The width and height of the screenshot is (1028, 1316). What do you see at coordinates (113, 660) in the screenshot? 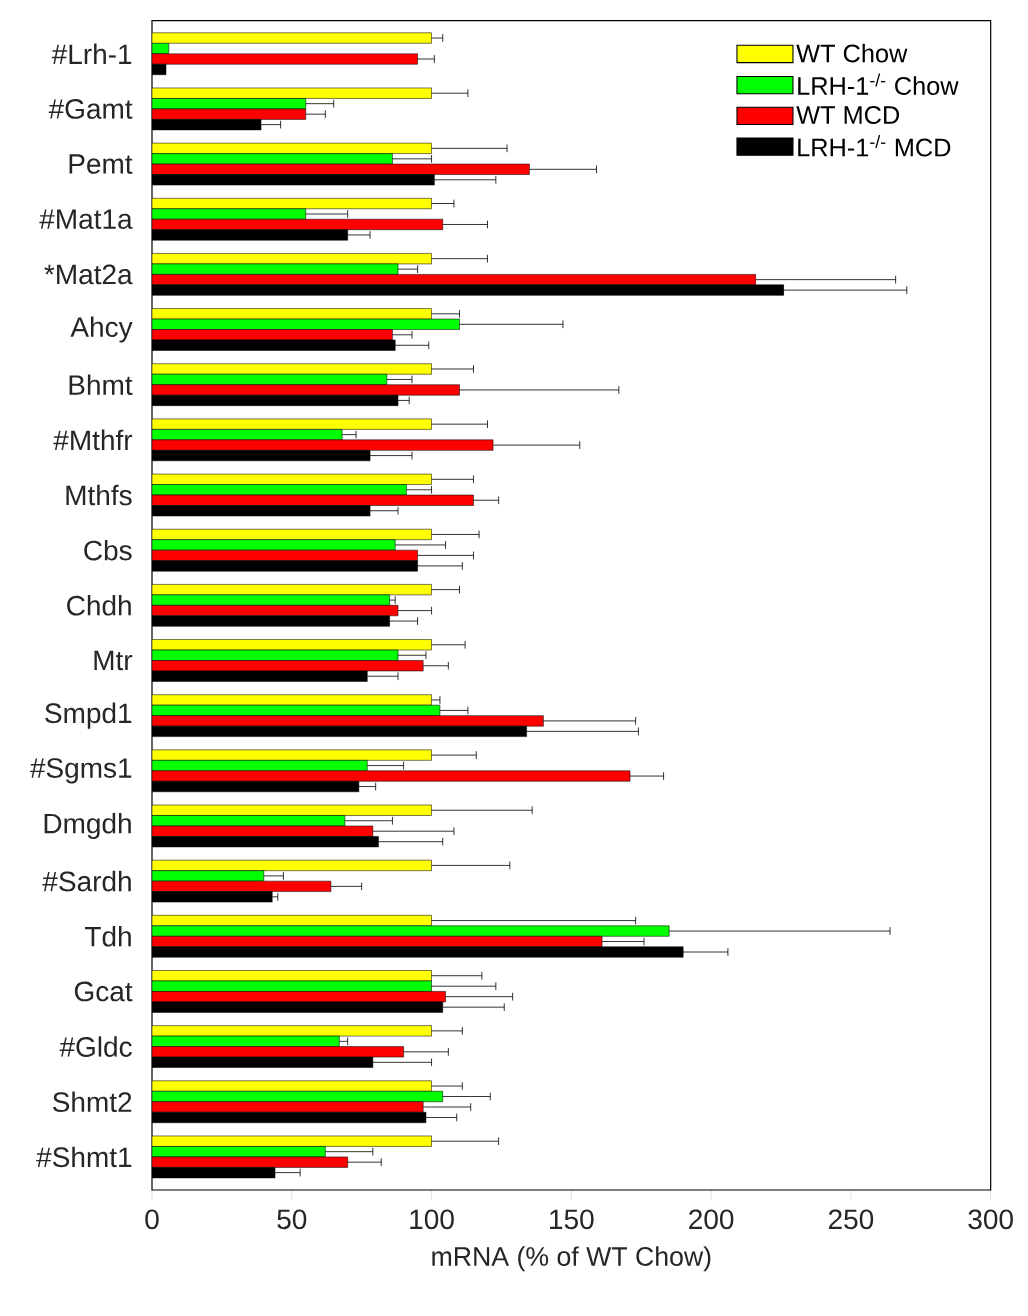
I see `y-tick-label: Mtr` at bounding box center [113, 660].